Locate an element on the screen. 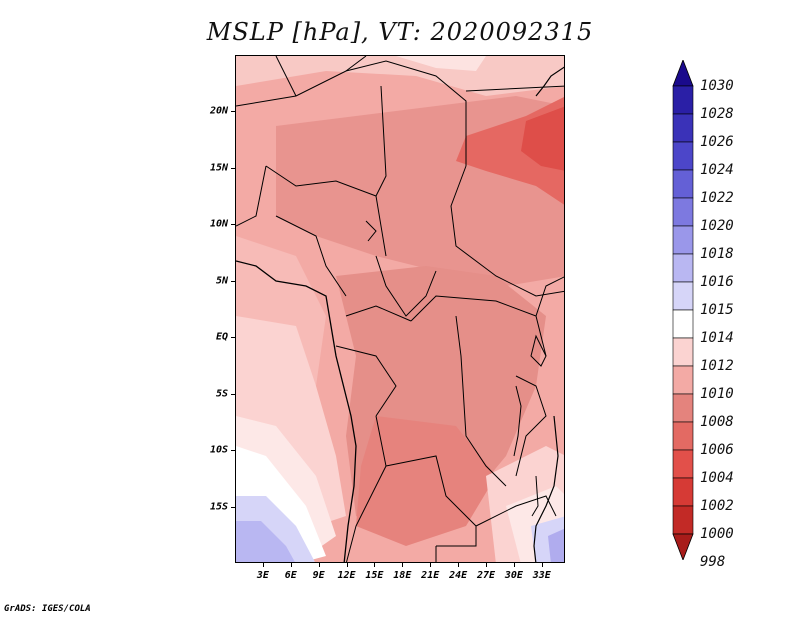  colorbar-label: 1020 is located at coordinates (717, 226).